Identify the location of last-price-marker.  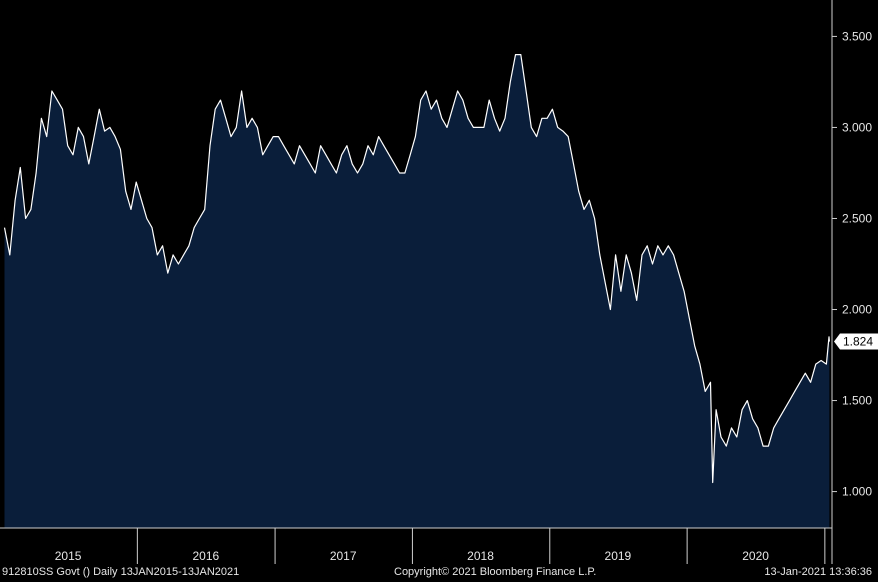
(856, 341).